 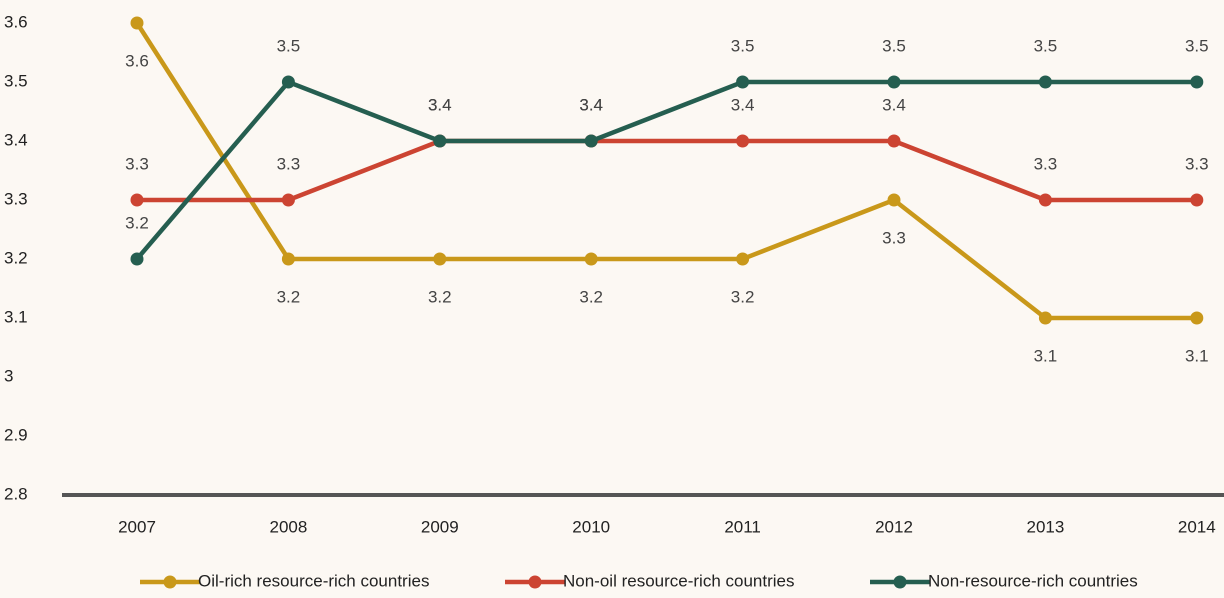 I want to click on y-tick-label: 3.2, so click(x=16, y=257).